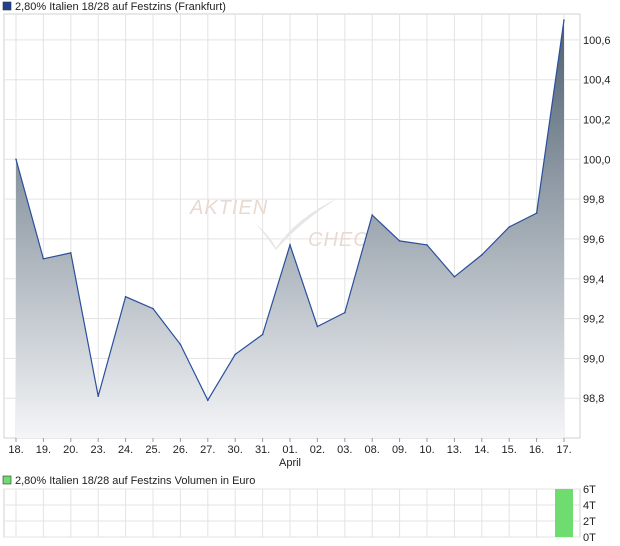  I want to click on x-tick-label: 01., so click(289, 450).